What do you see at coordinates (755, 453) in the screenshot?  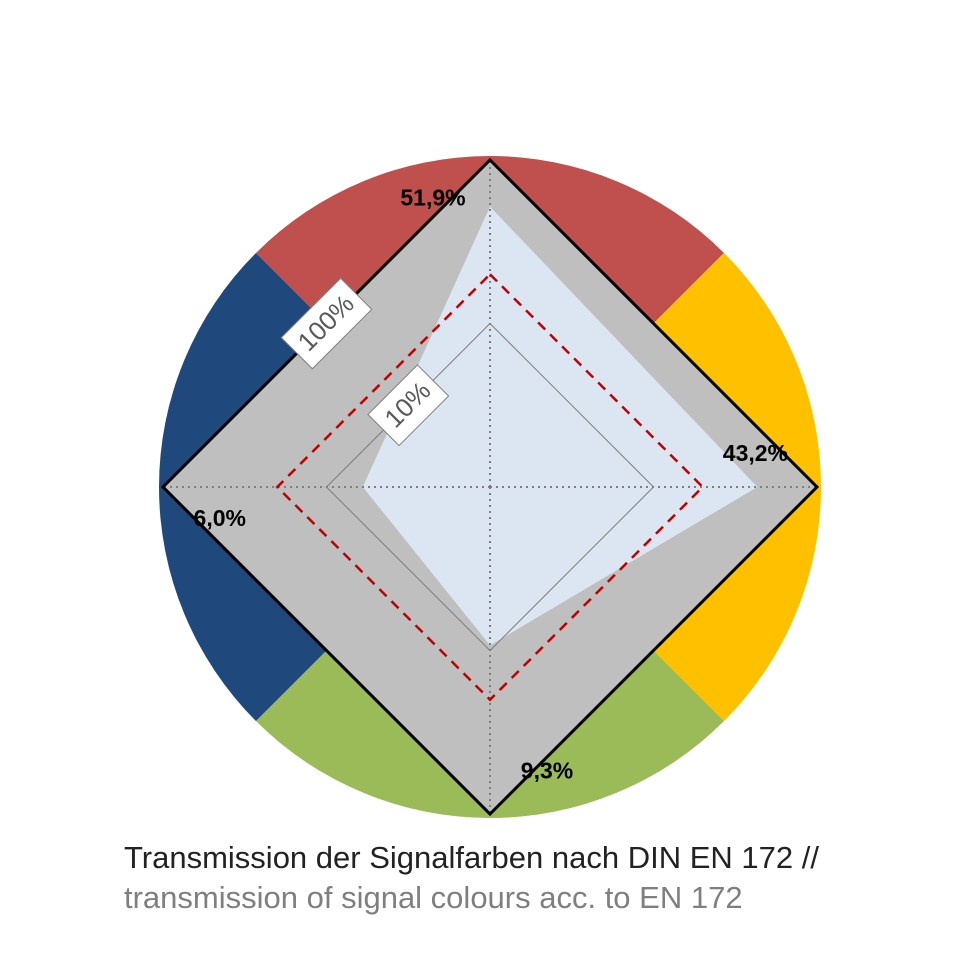 I see `data-label: 43,2%` at bounding box center [755, 453].